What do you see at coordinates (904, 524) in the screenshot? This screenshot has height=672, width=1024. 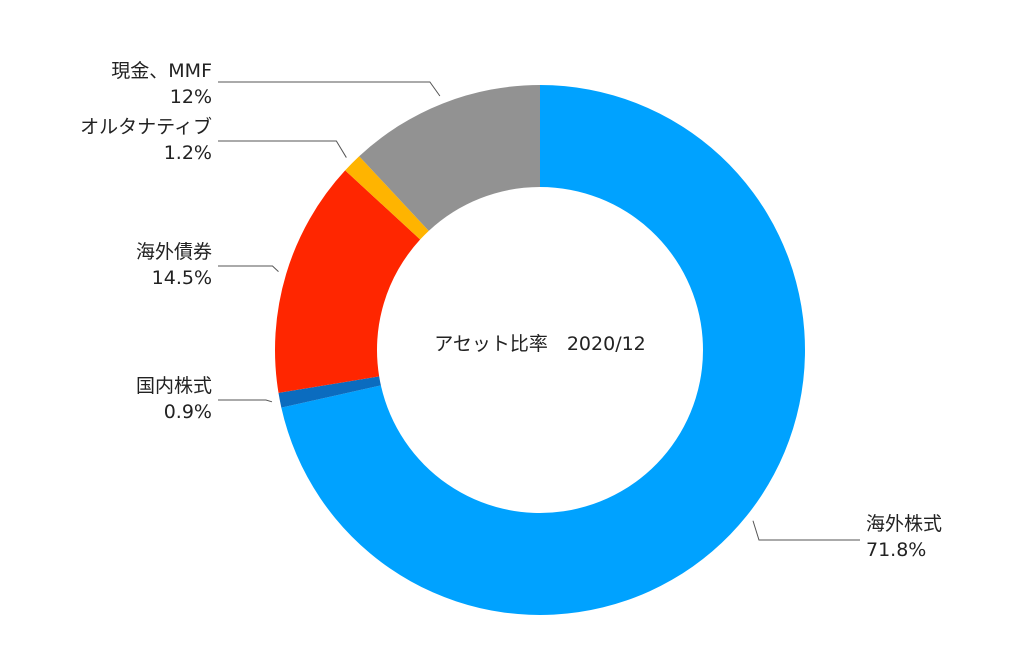 I see `slice-name-label-0: 海外株式` at bounding box center [904, 524].